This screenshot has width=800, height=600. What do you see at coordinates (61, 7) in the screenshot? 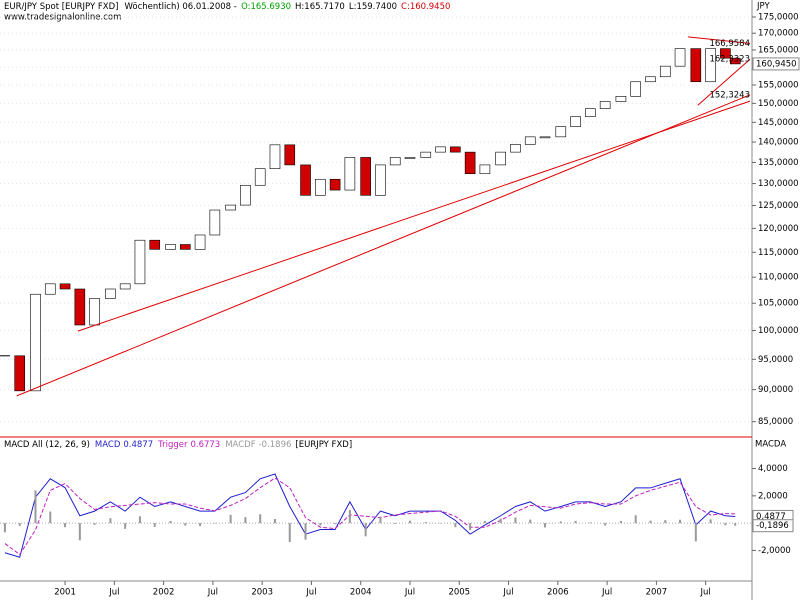
I see `title: EUR/JPY Spot [EURJPY FXD]` at bounding box center [61, 7].